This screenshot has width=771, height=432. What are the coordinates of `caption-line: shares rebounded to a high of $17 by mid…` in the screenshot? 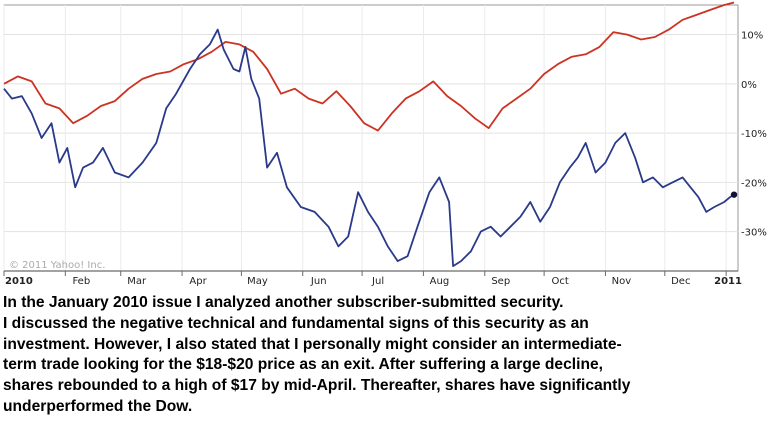 It's located at (317, 386).